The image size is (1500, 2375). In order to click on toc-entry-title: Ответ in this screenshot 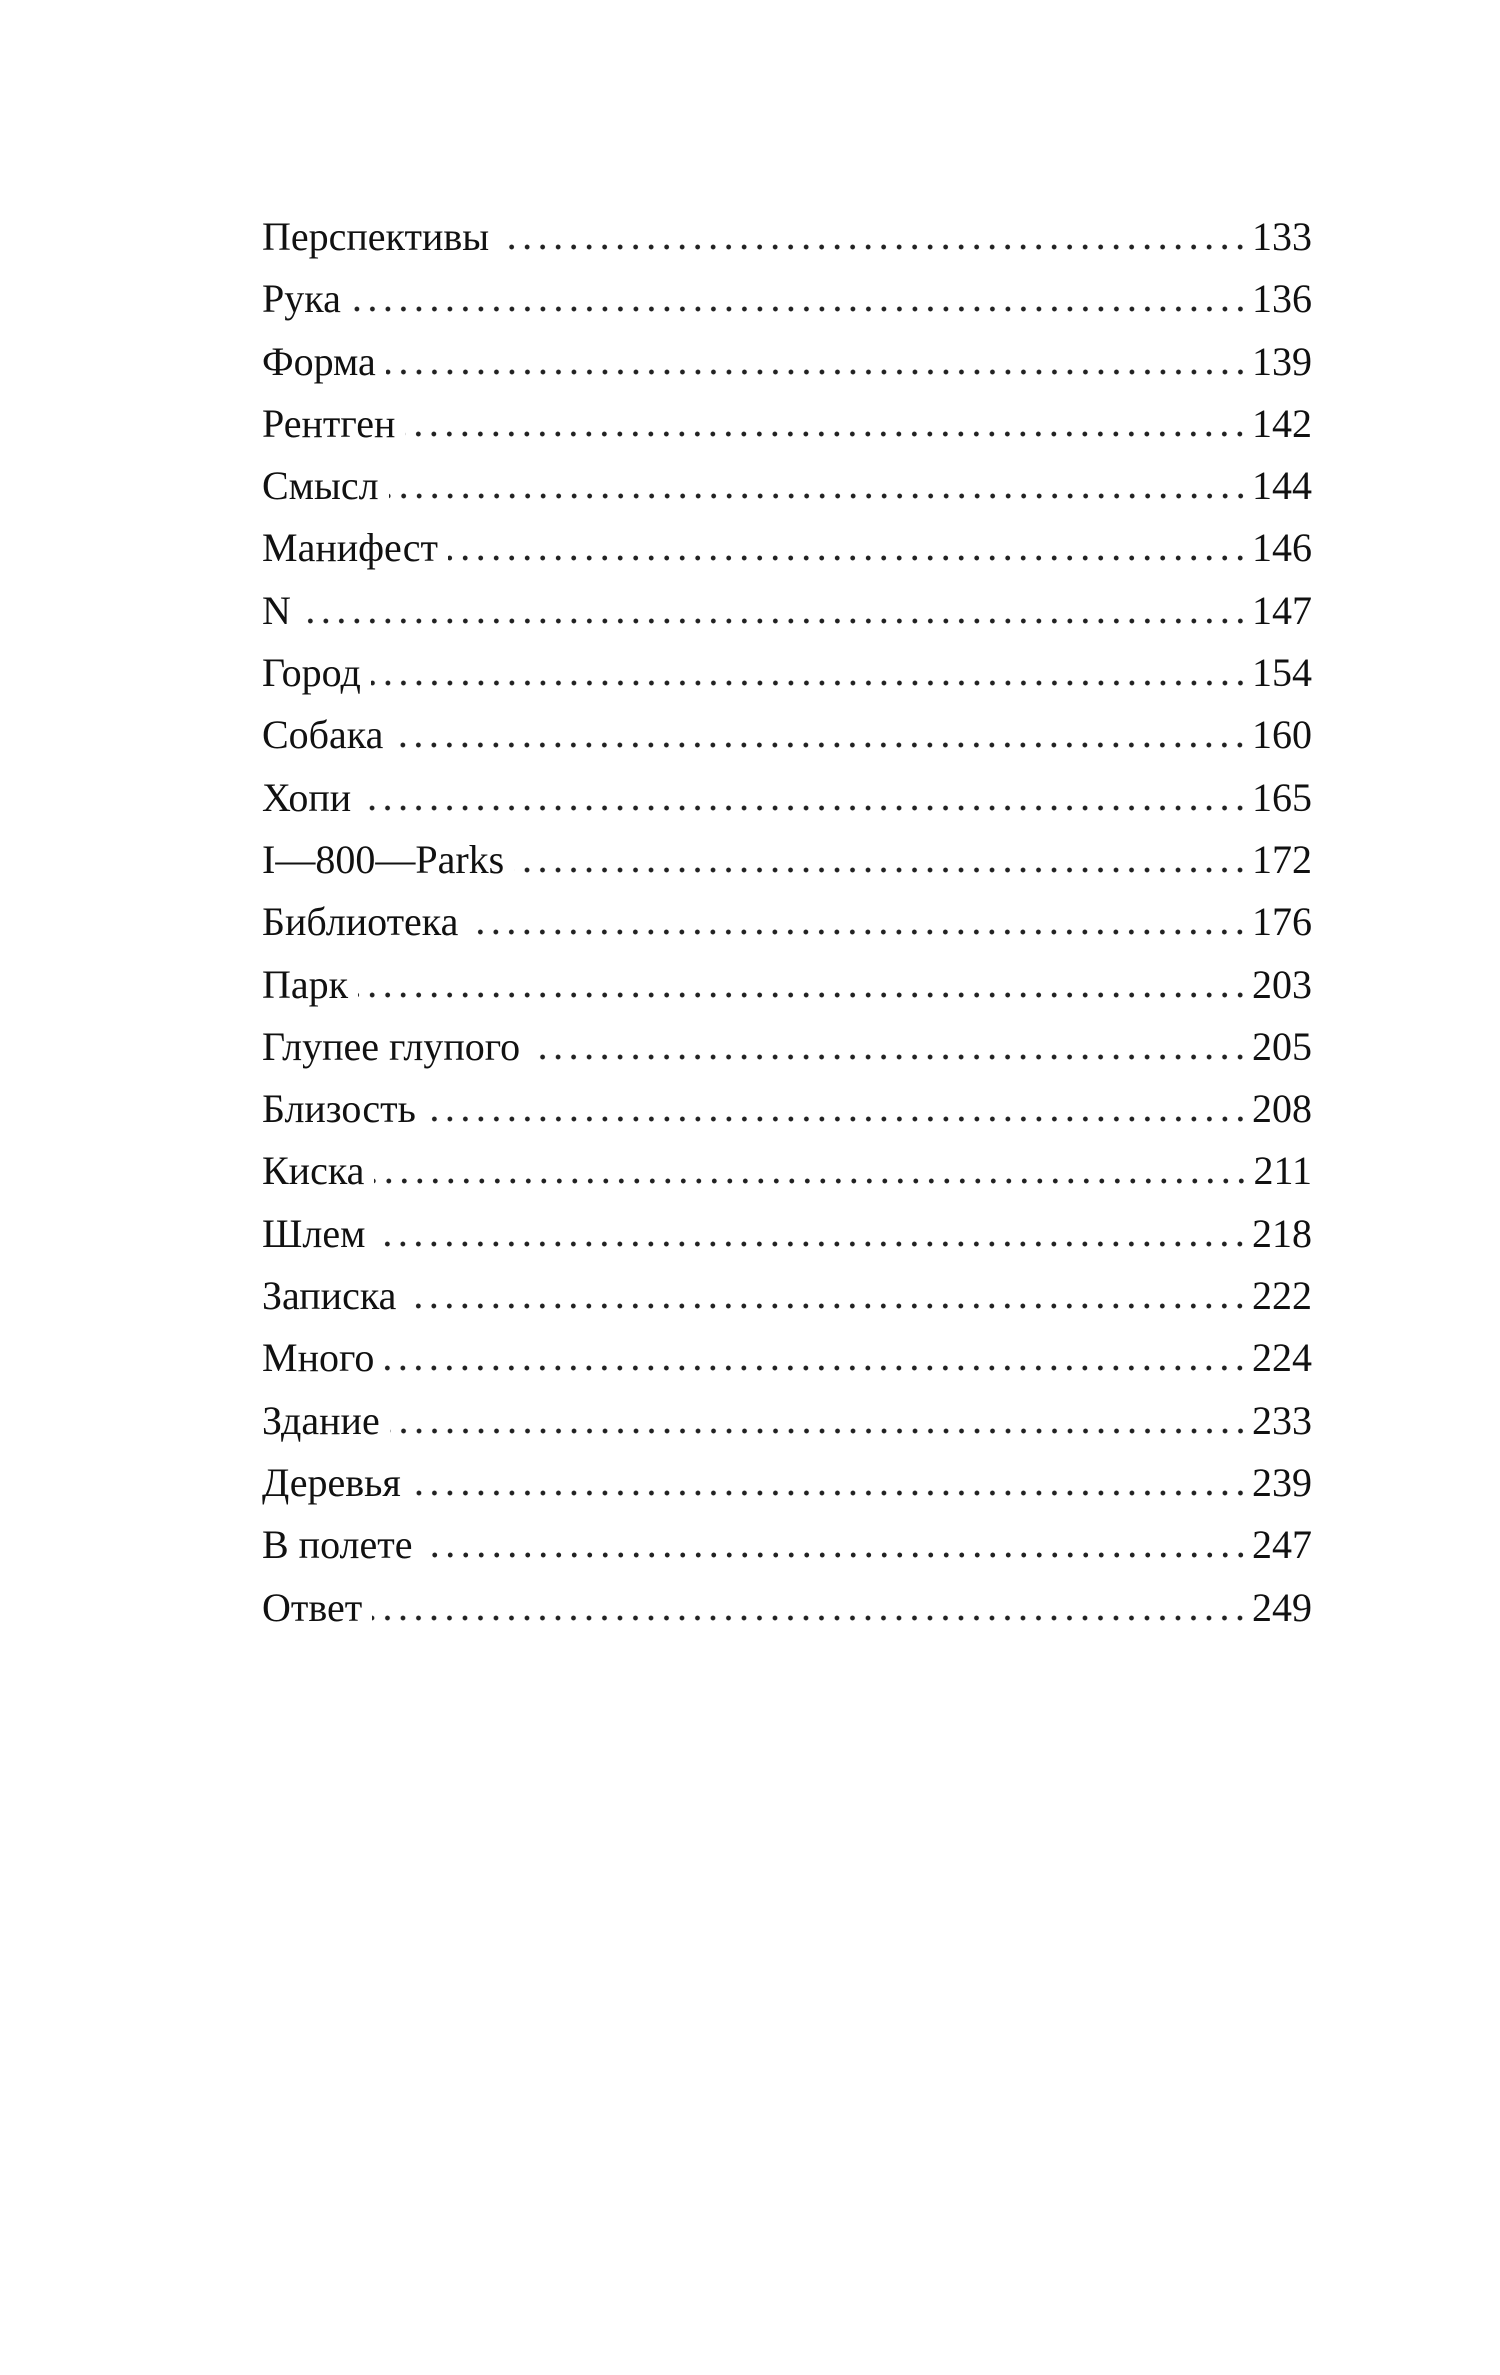, I will do `click(312, 1607)`.